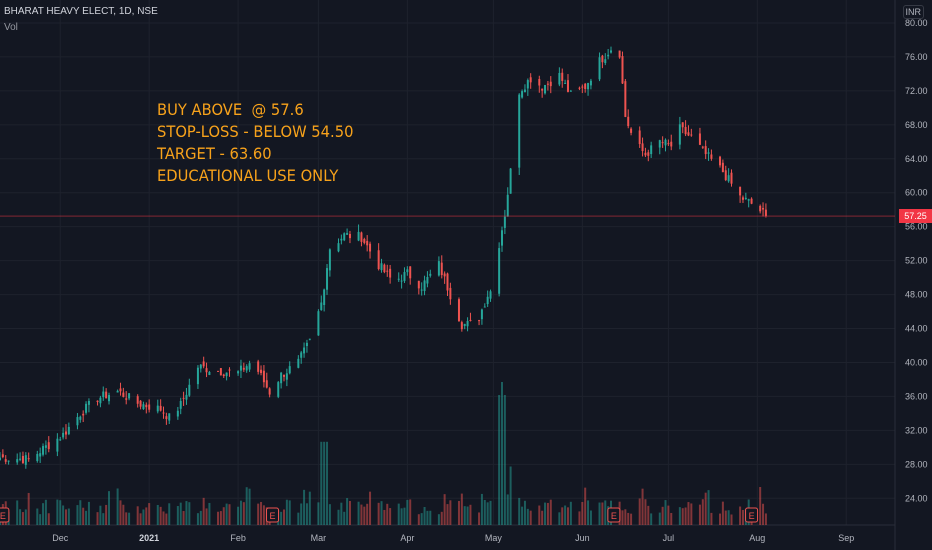 The height and width of the screenshot is (550, 932). I want to click on y-tick-label: 80.00, so click(916, 23).